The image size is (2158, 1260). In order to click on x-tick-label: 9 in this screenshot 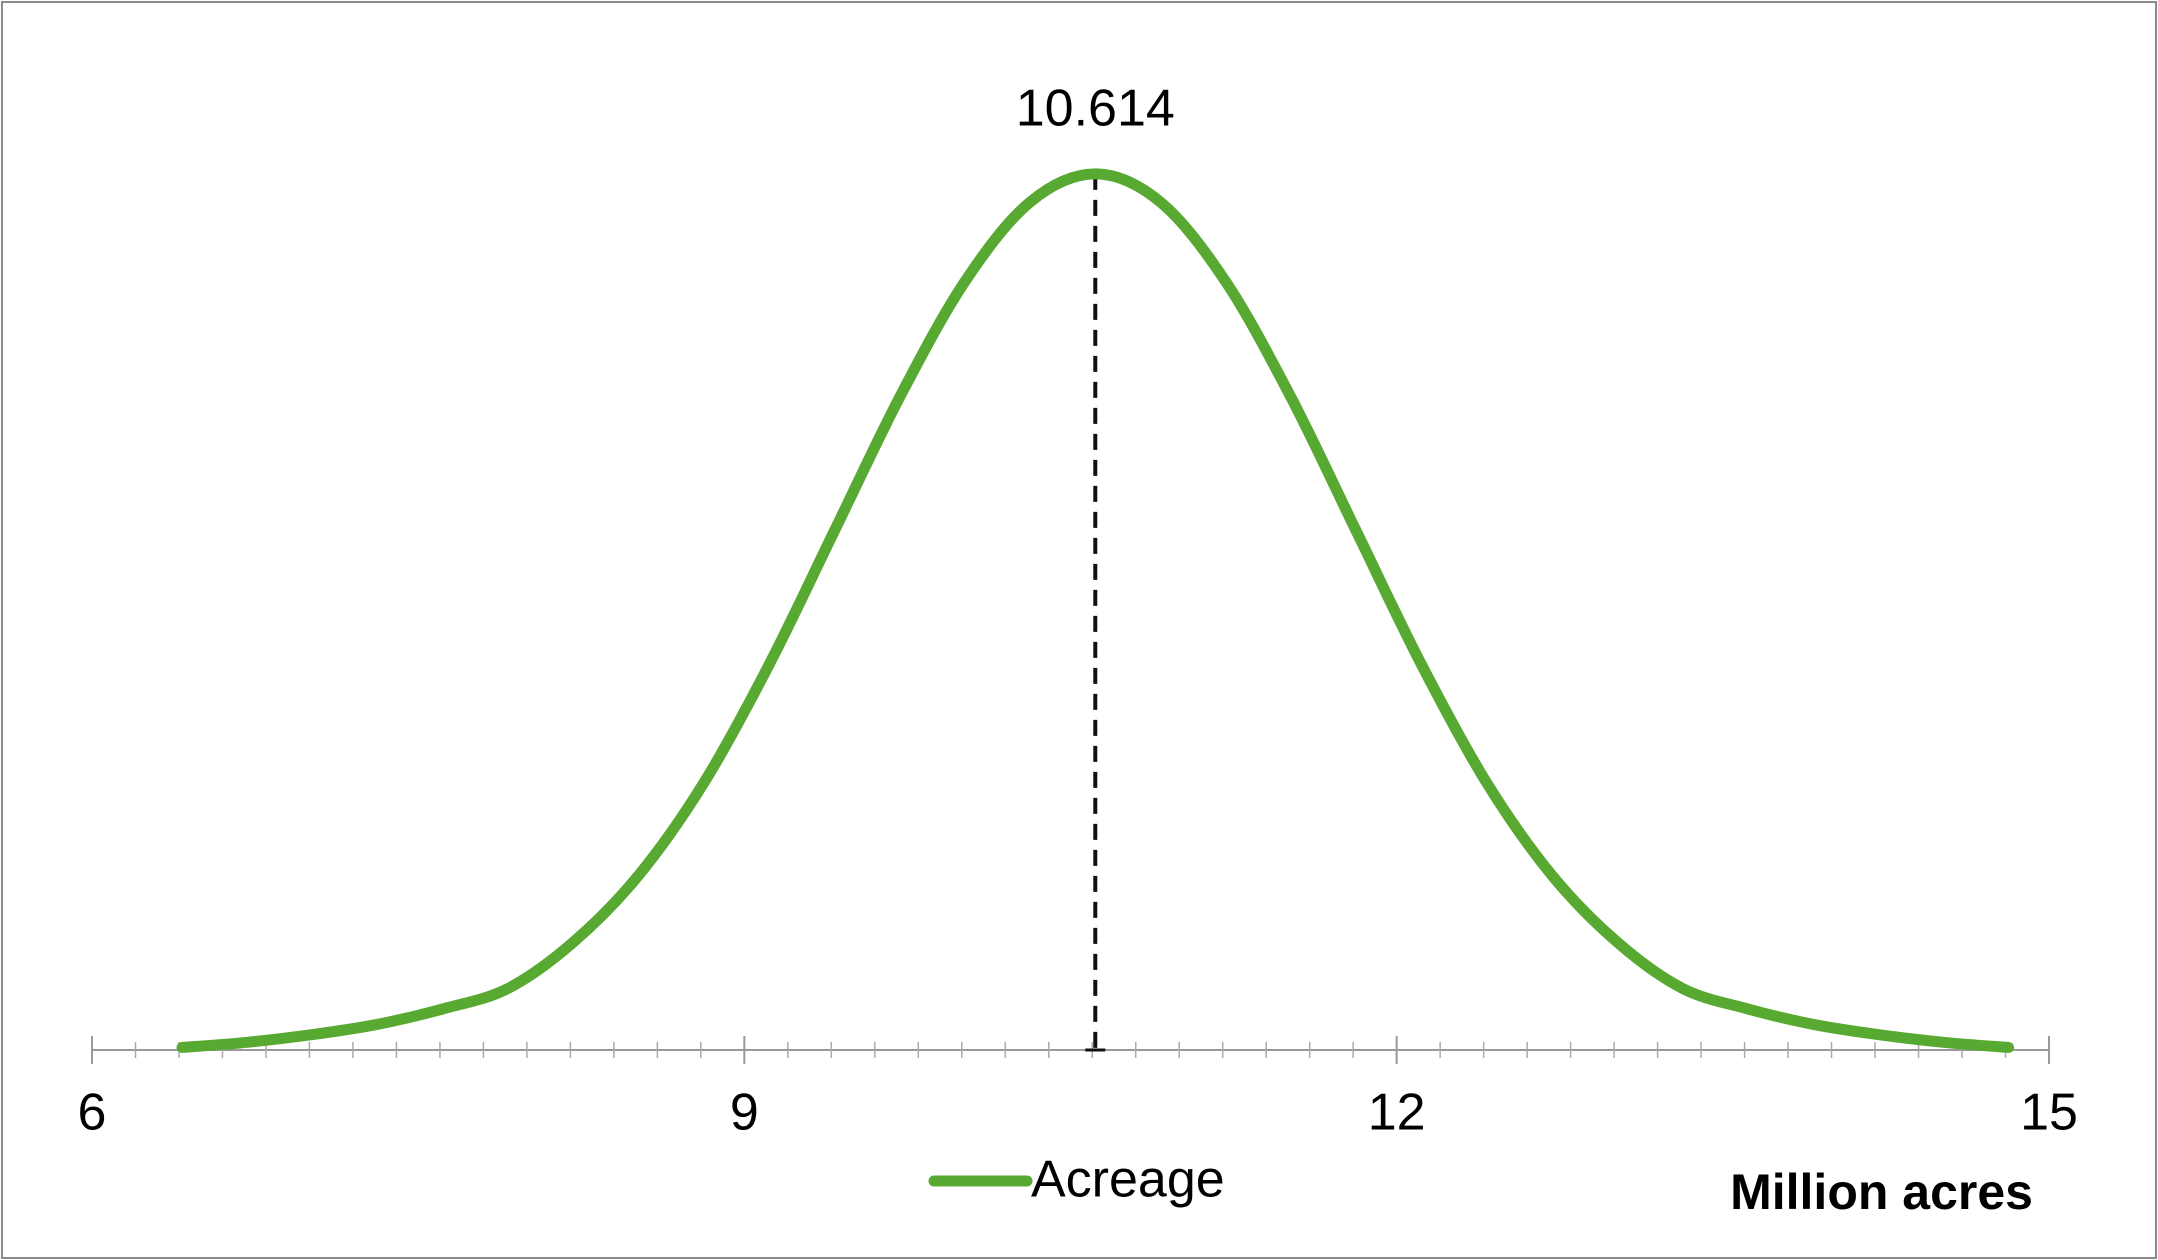, I will do `click(744, 1113)`.